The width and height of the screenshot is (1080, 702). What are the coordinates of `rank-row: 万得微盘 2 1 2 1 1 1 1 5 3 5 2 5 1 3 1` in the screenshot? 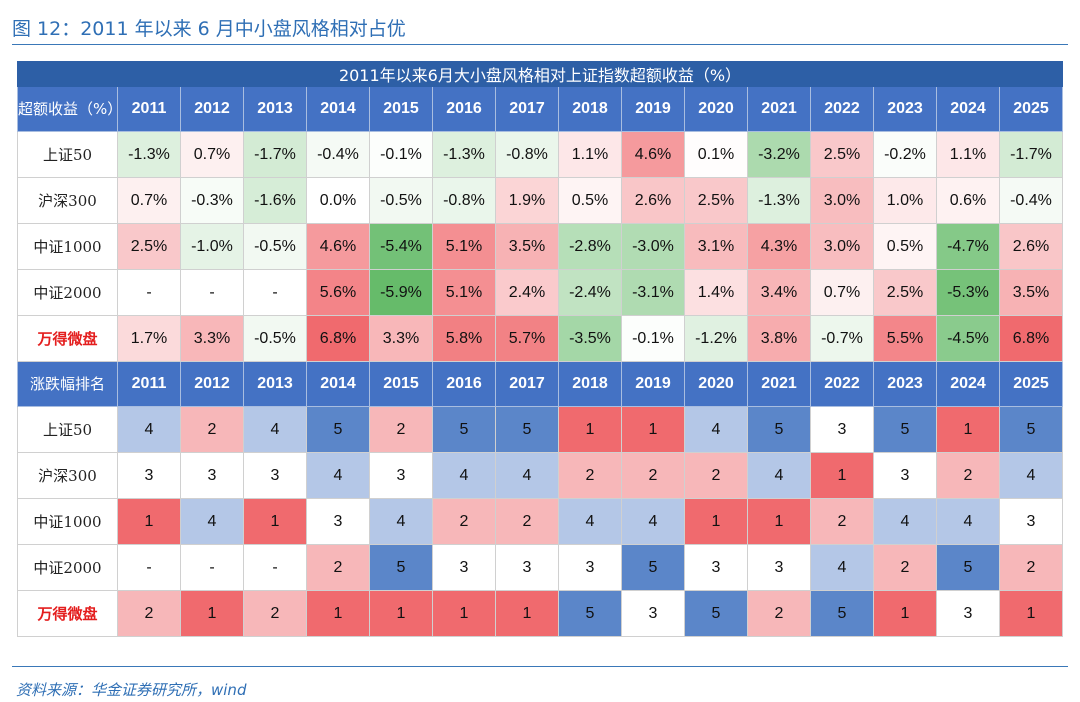 It's located at (540, 613).